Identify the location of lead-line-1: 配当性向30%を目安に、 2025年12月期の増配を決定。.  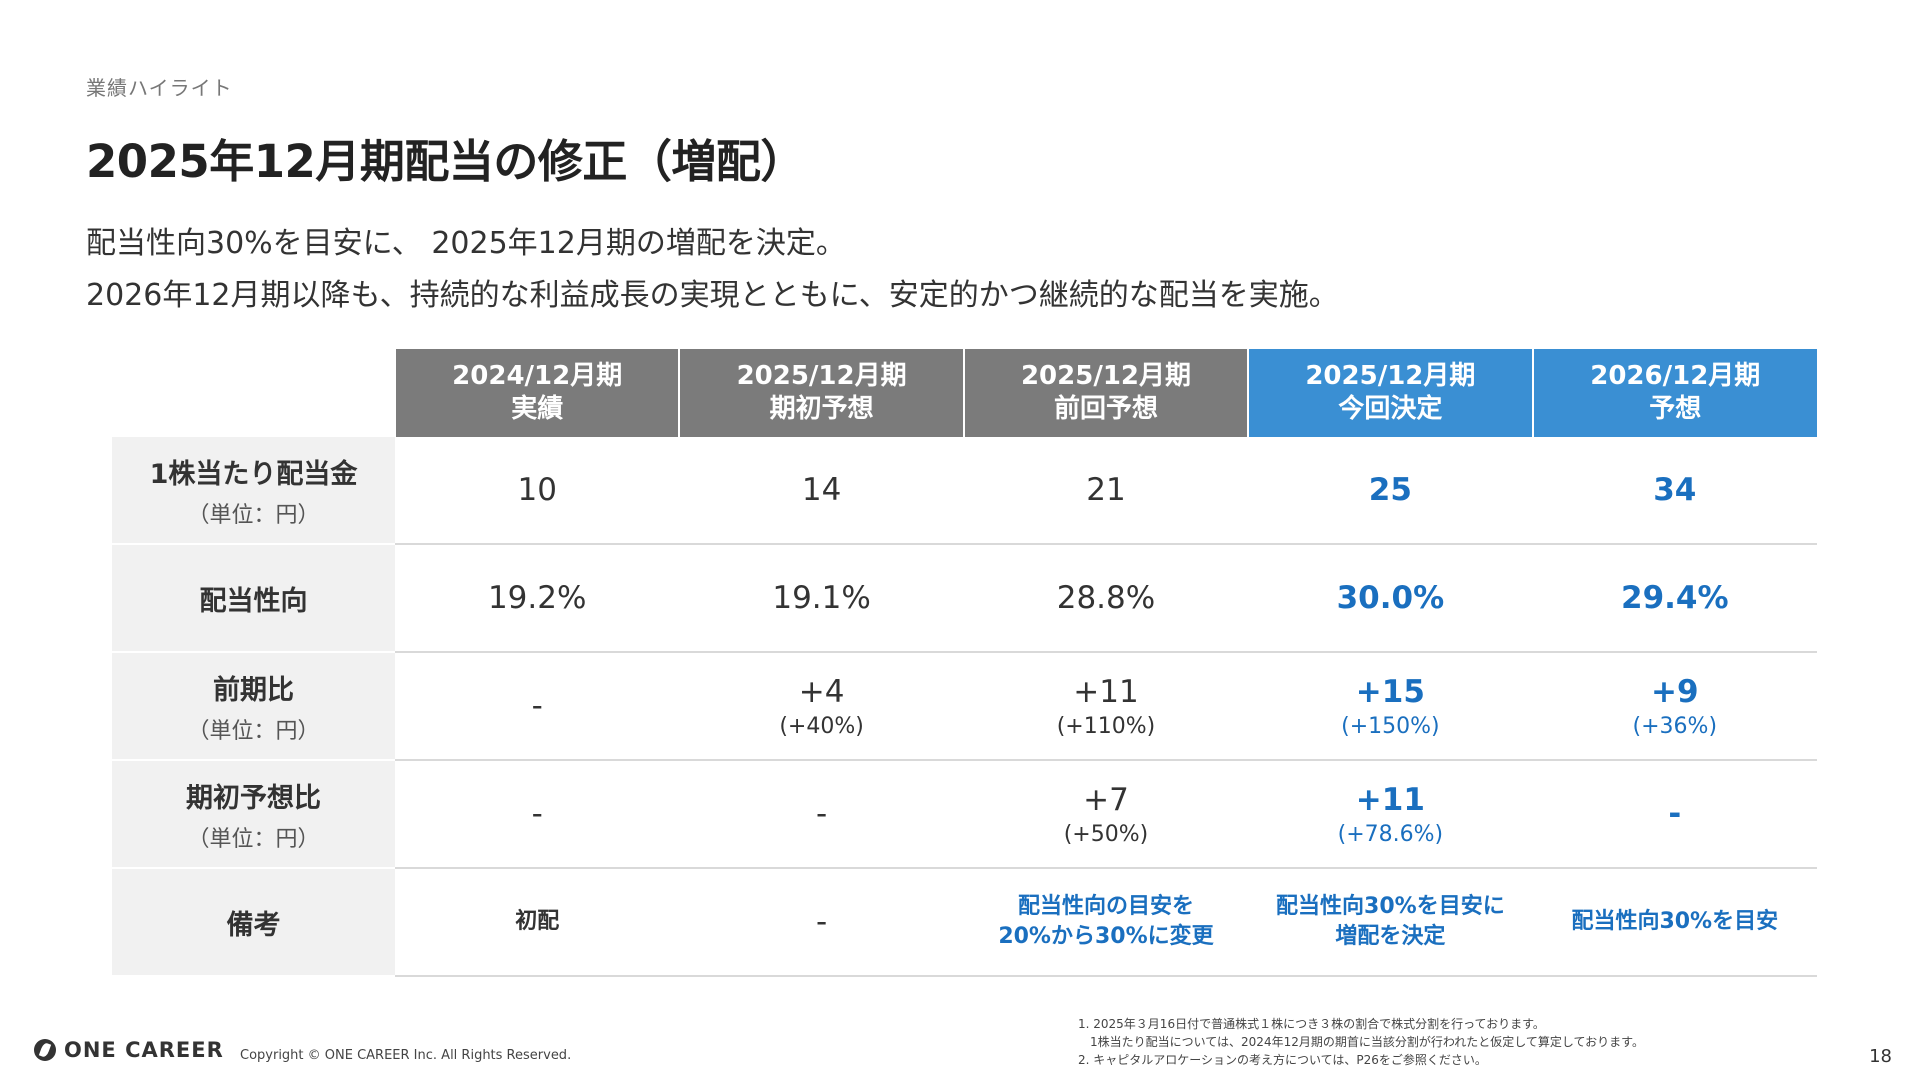
(466, 243).